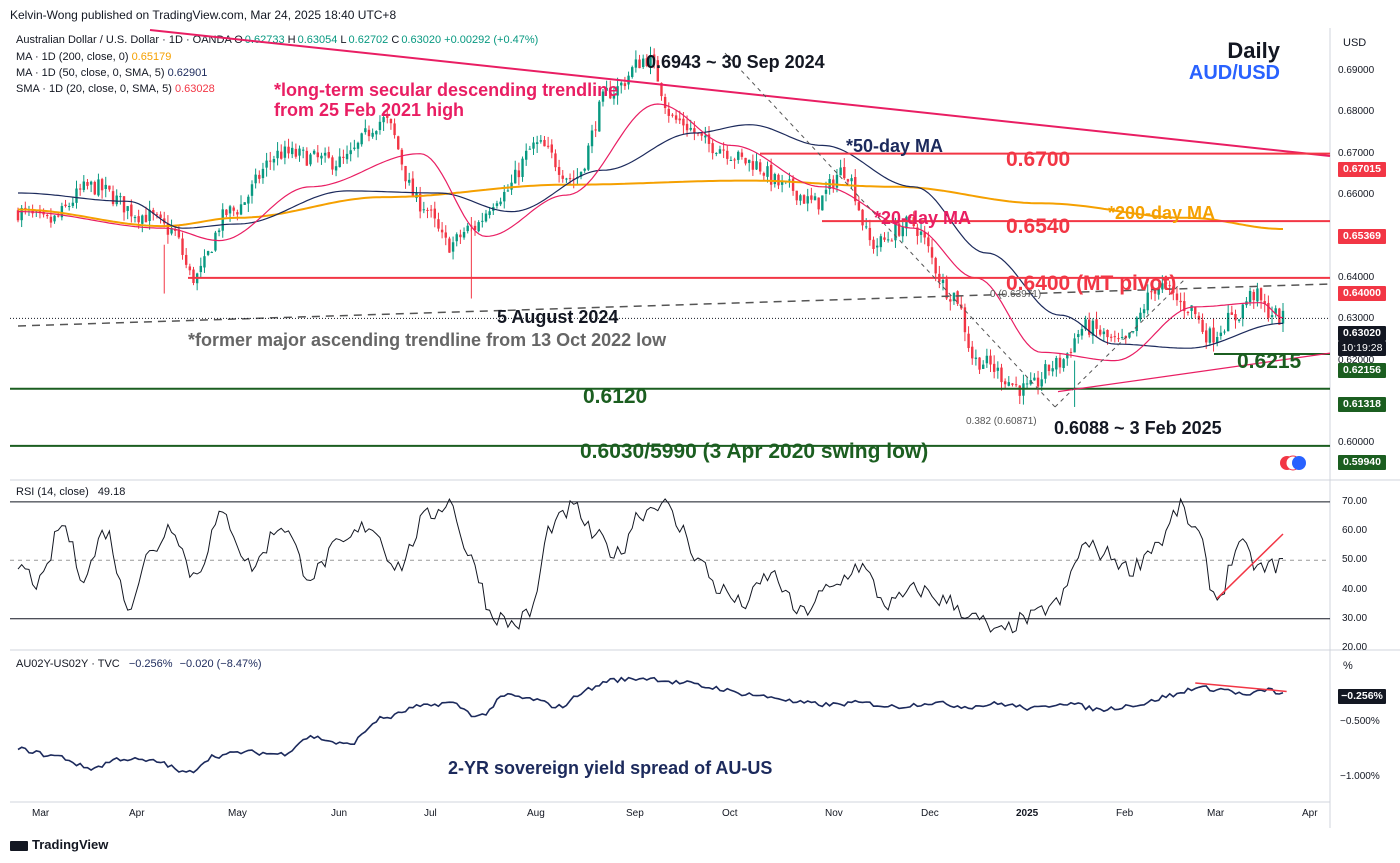 This screenshot has height=863, width=1400. I want to click on price-tag-0-64000: 0.64000, so click(1362, 293).